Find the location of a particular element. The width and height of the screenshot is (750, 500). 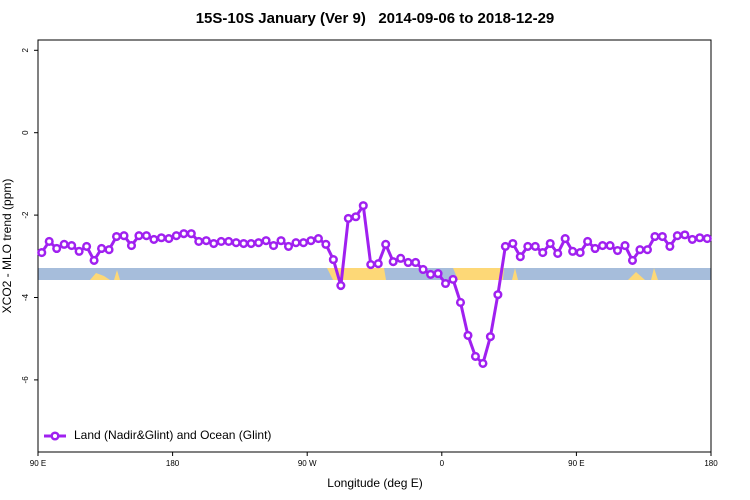

x-axis-label: Longitude (deg E) is located at coordinates (374, 483).